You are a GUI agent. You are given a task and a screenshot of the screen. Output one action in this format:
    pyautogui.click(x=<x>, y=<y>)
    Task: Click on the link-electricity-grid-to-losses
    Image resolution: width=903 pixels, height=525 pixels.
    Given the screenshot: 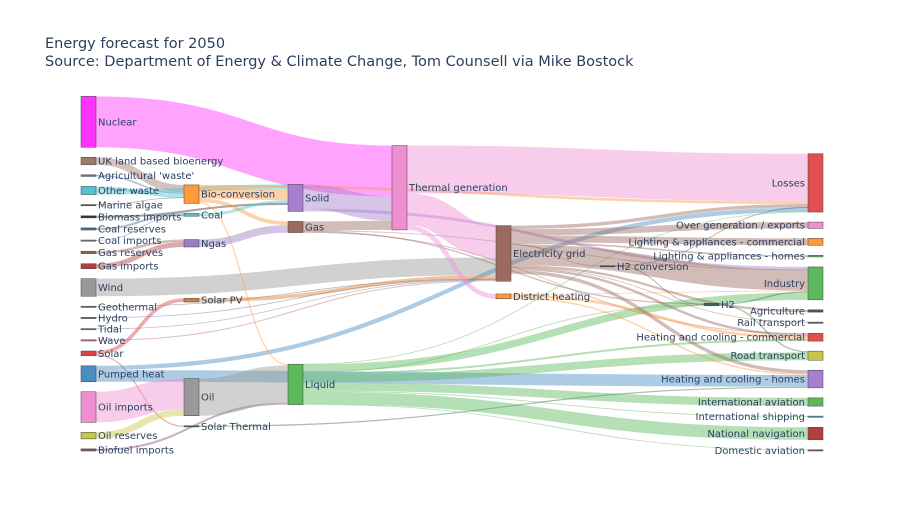 What is the action you would take?
    pyautogui.click(x=659, y=216)
    